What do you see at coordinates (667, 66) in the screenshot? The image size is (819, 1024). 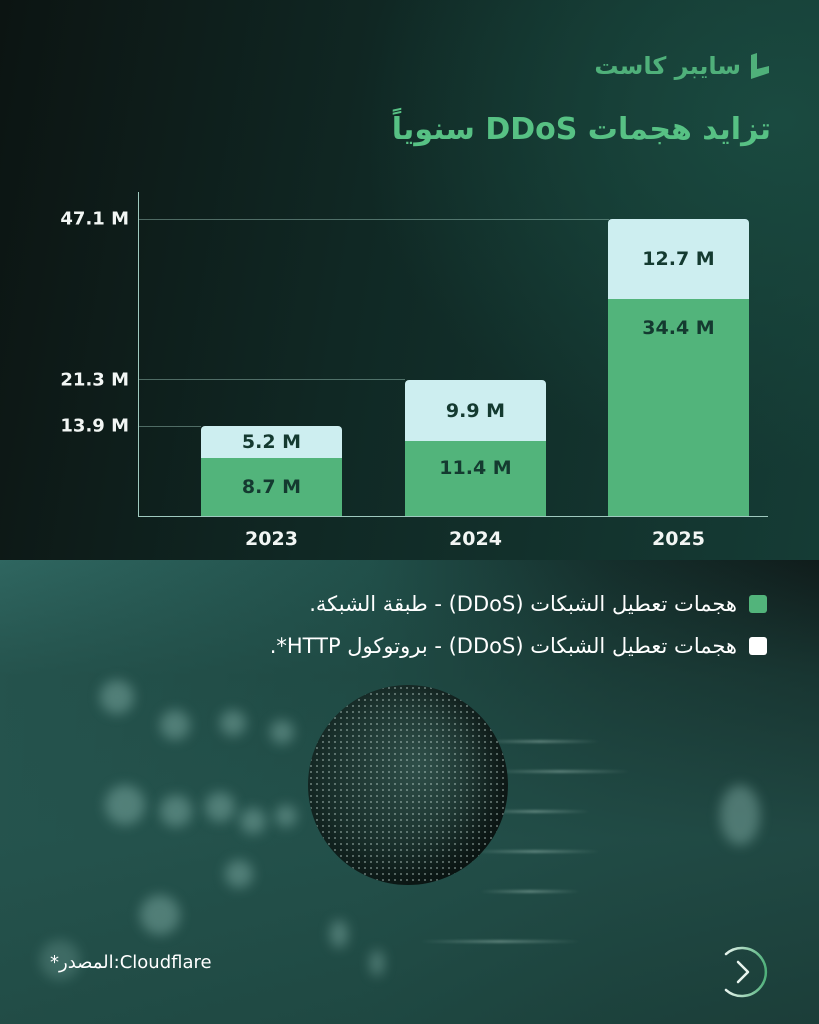 I see `brand-name: سايبر كاست` at bounding box center [667, 66].